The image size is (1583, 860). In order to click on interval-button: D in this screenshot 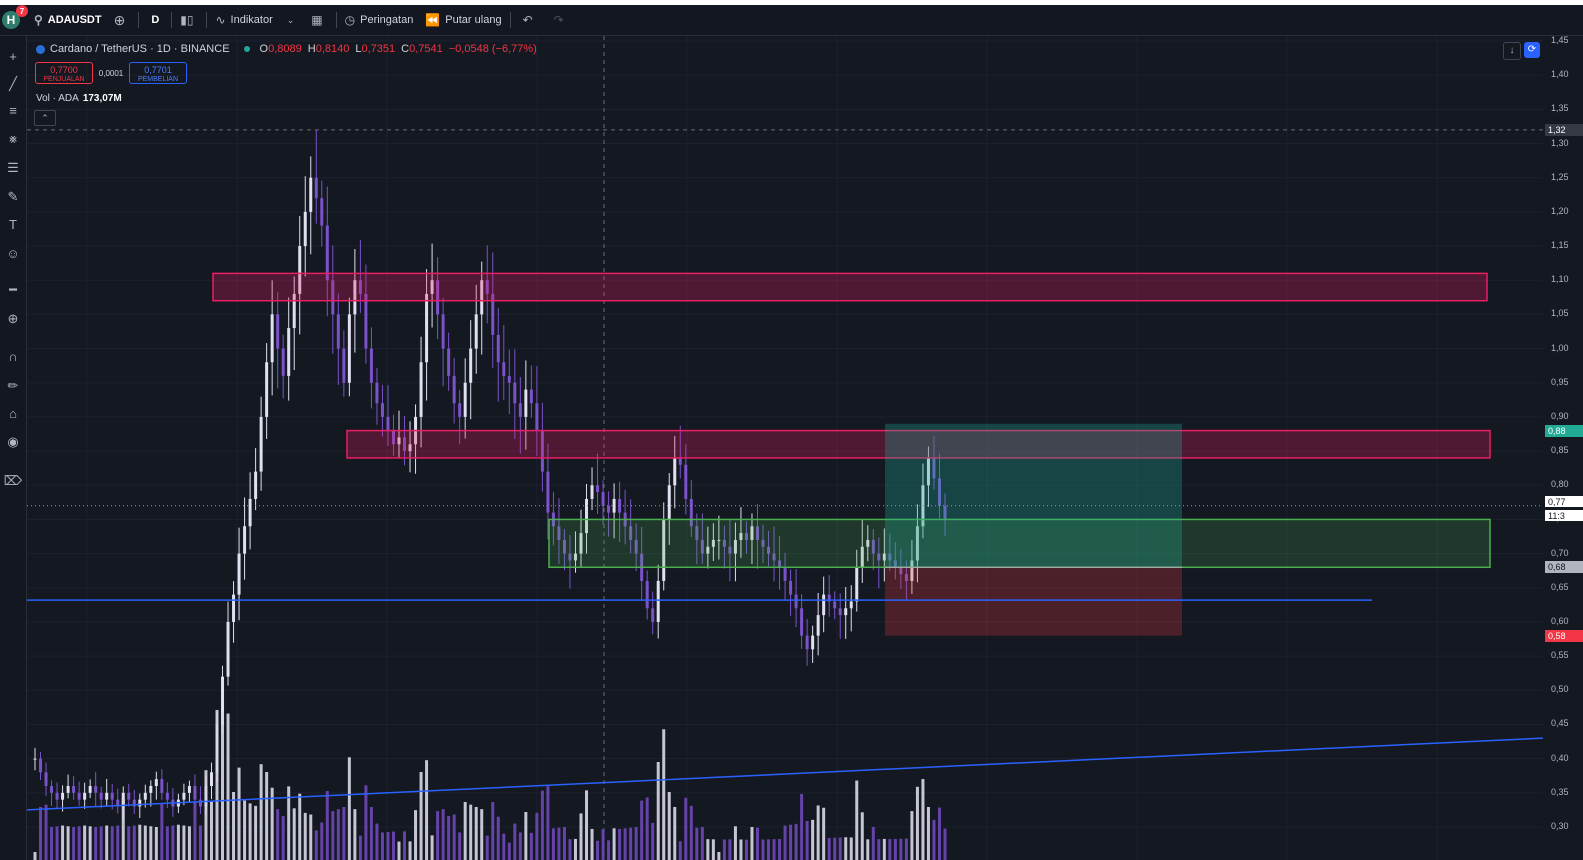, I will do `click(155, 20)`.